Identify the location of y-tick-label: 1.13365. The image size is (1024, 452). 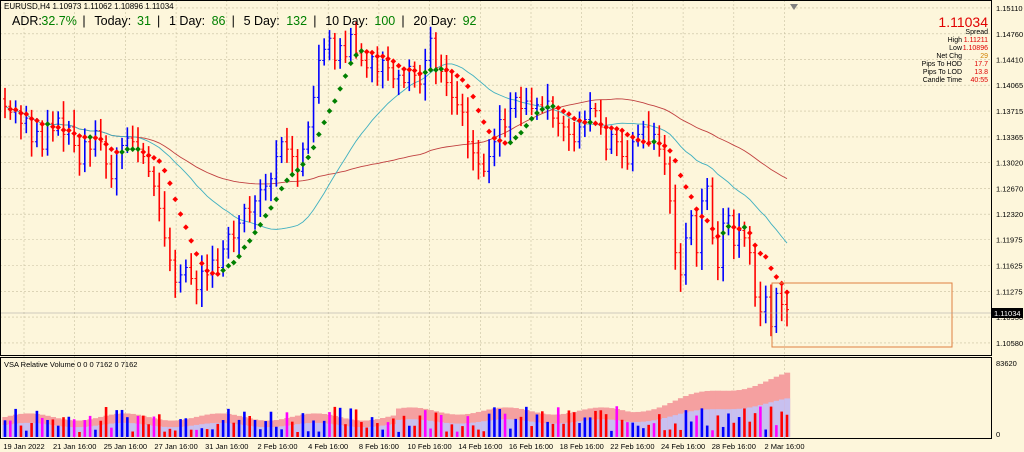
(1009, 137).